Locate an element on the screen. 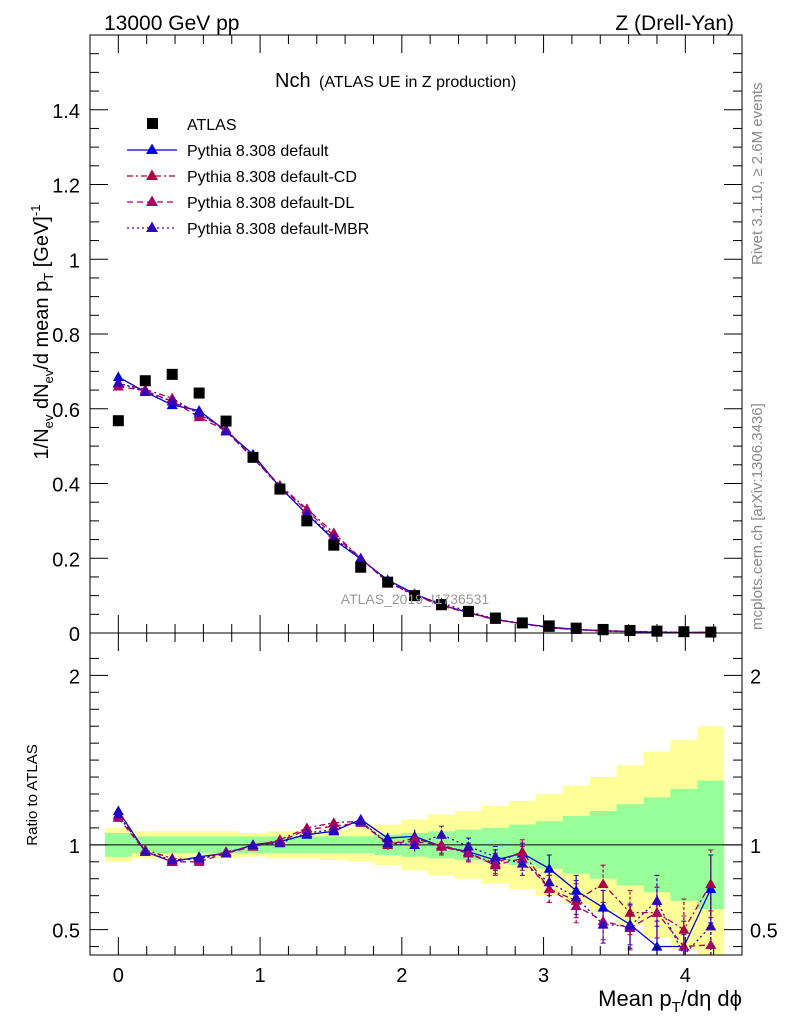  header-left-title: 13000 GeV pp is located at coordinates (171, 23).